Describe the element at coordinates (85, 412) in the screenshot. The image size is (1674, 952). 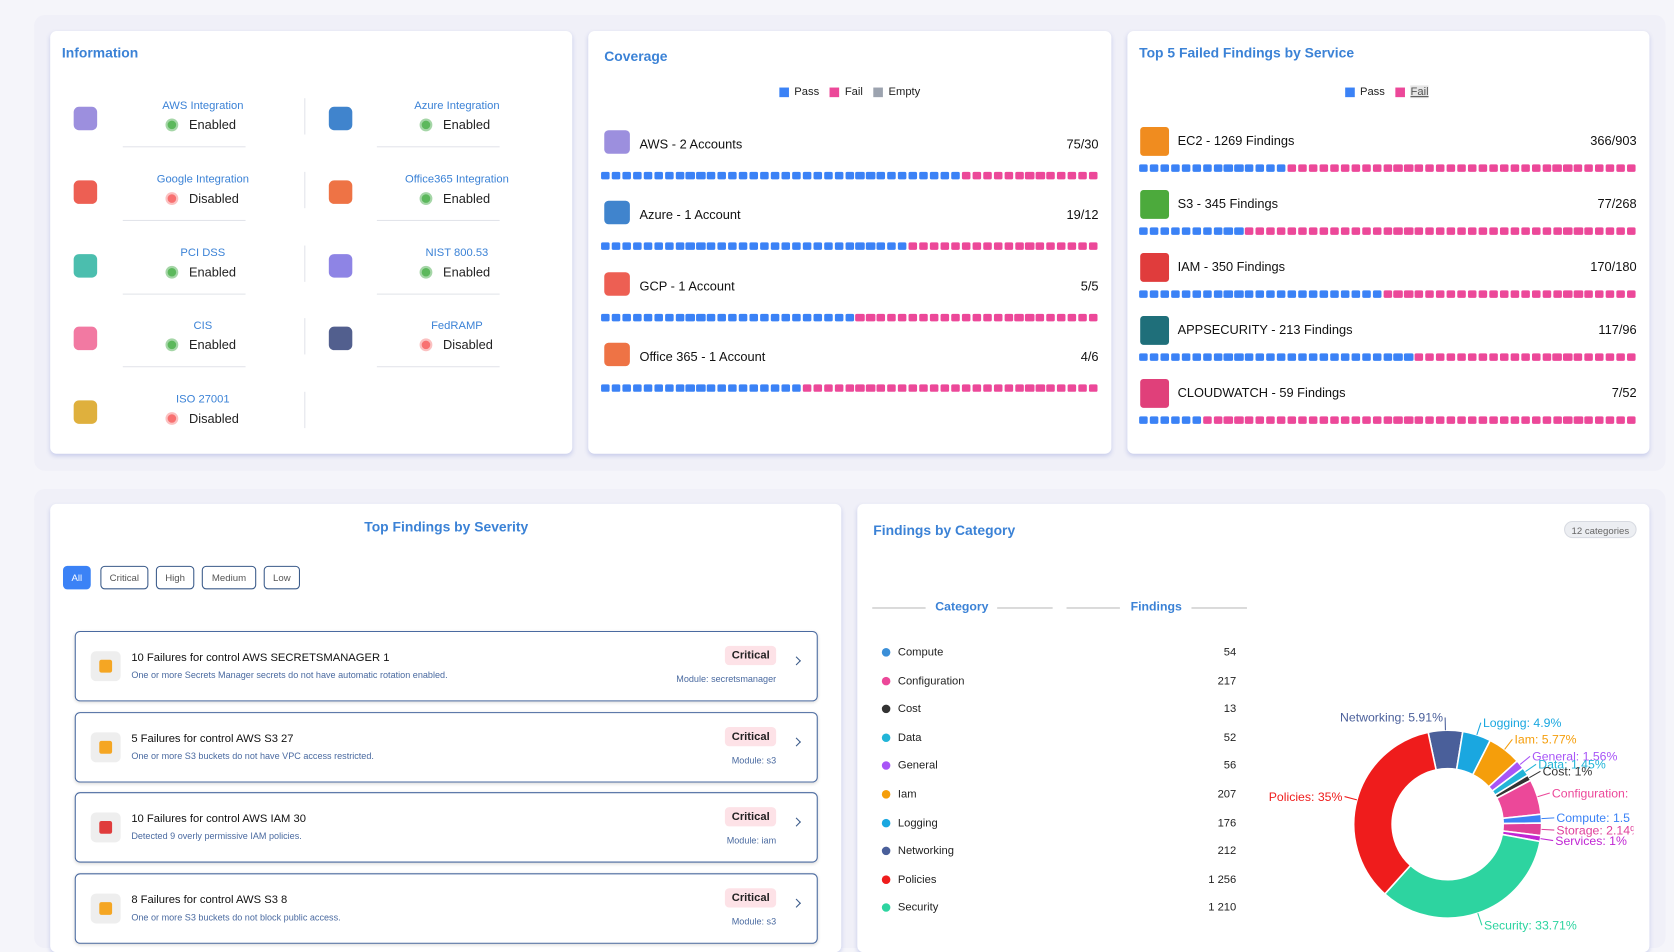
I see `integration-icon` at that location.